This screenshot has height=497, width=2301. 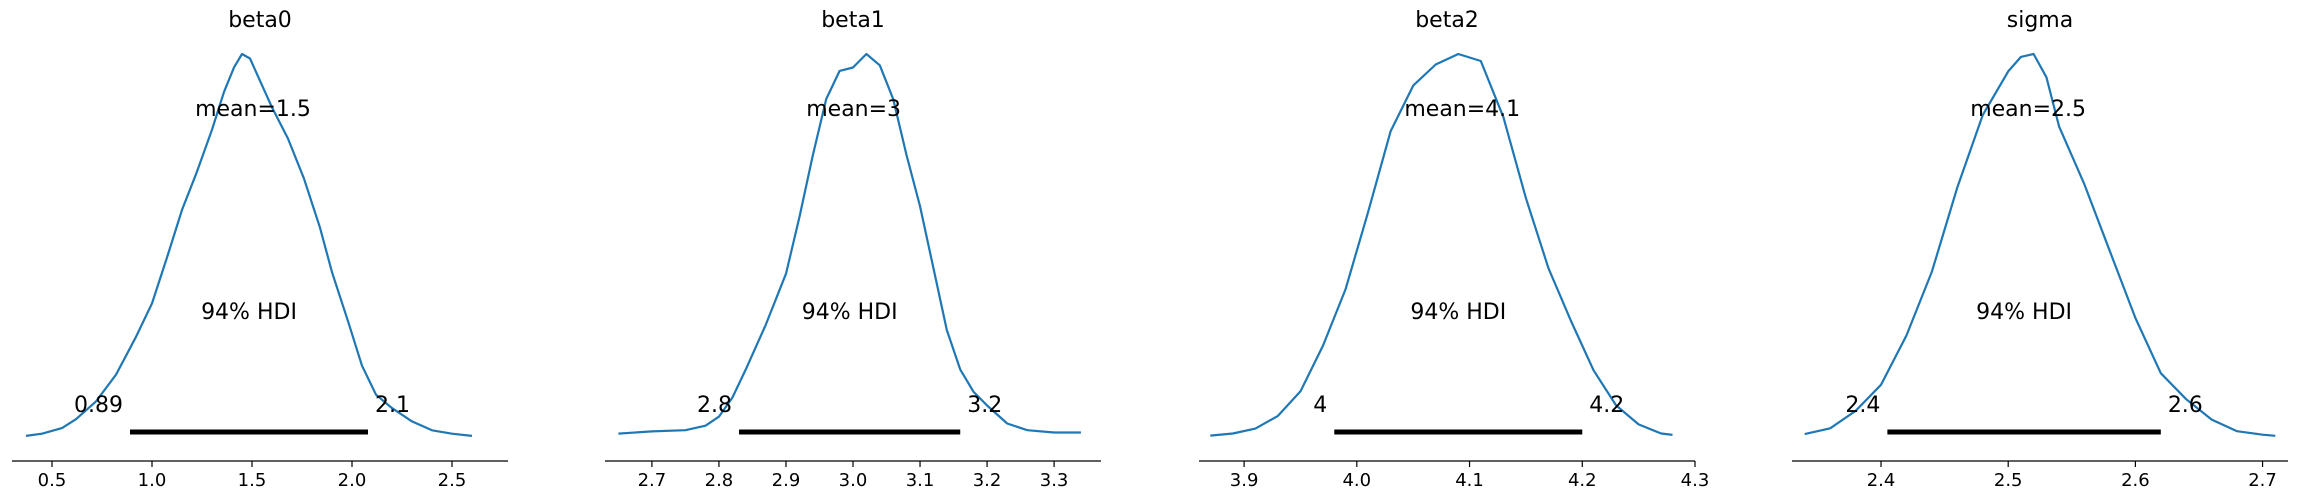 I want to click on x-tick-label: 1.0, so click(x=152, y=480).